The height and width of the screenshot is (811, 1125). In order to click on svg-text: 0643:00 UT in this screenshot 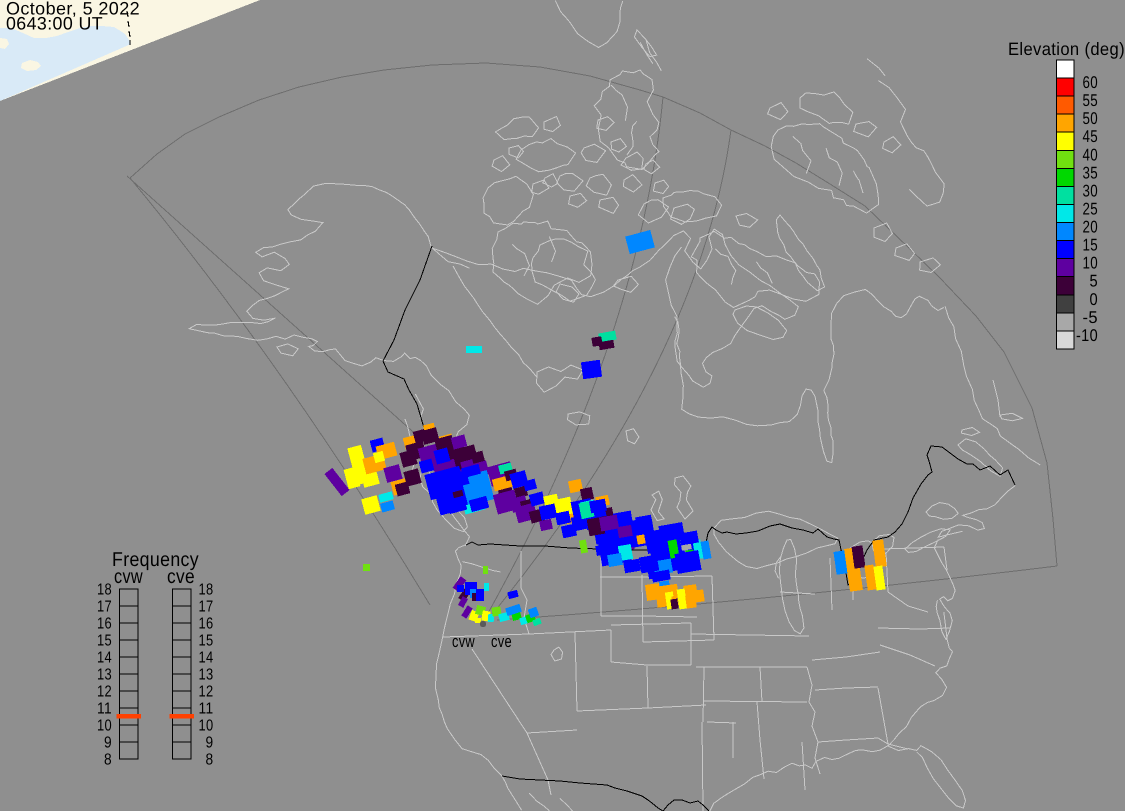, I will do `click(54, 23)`.